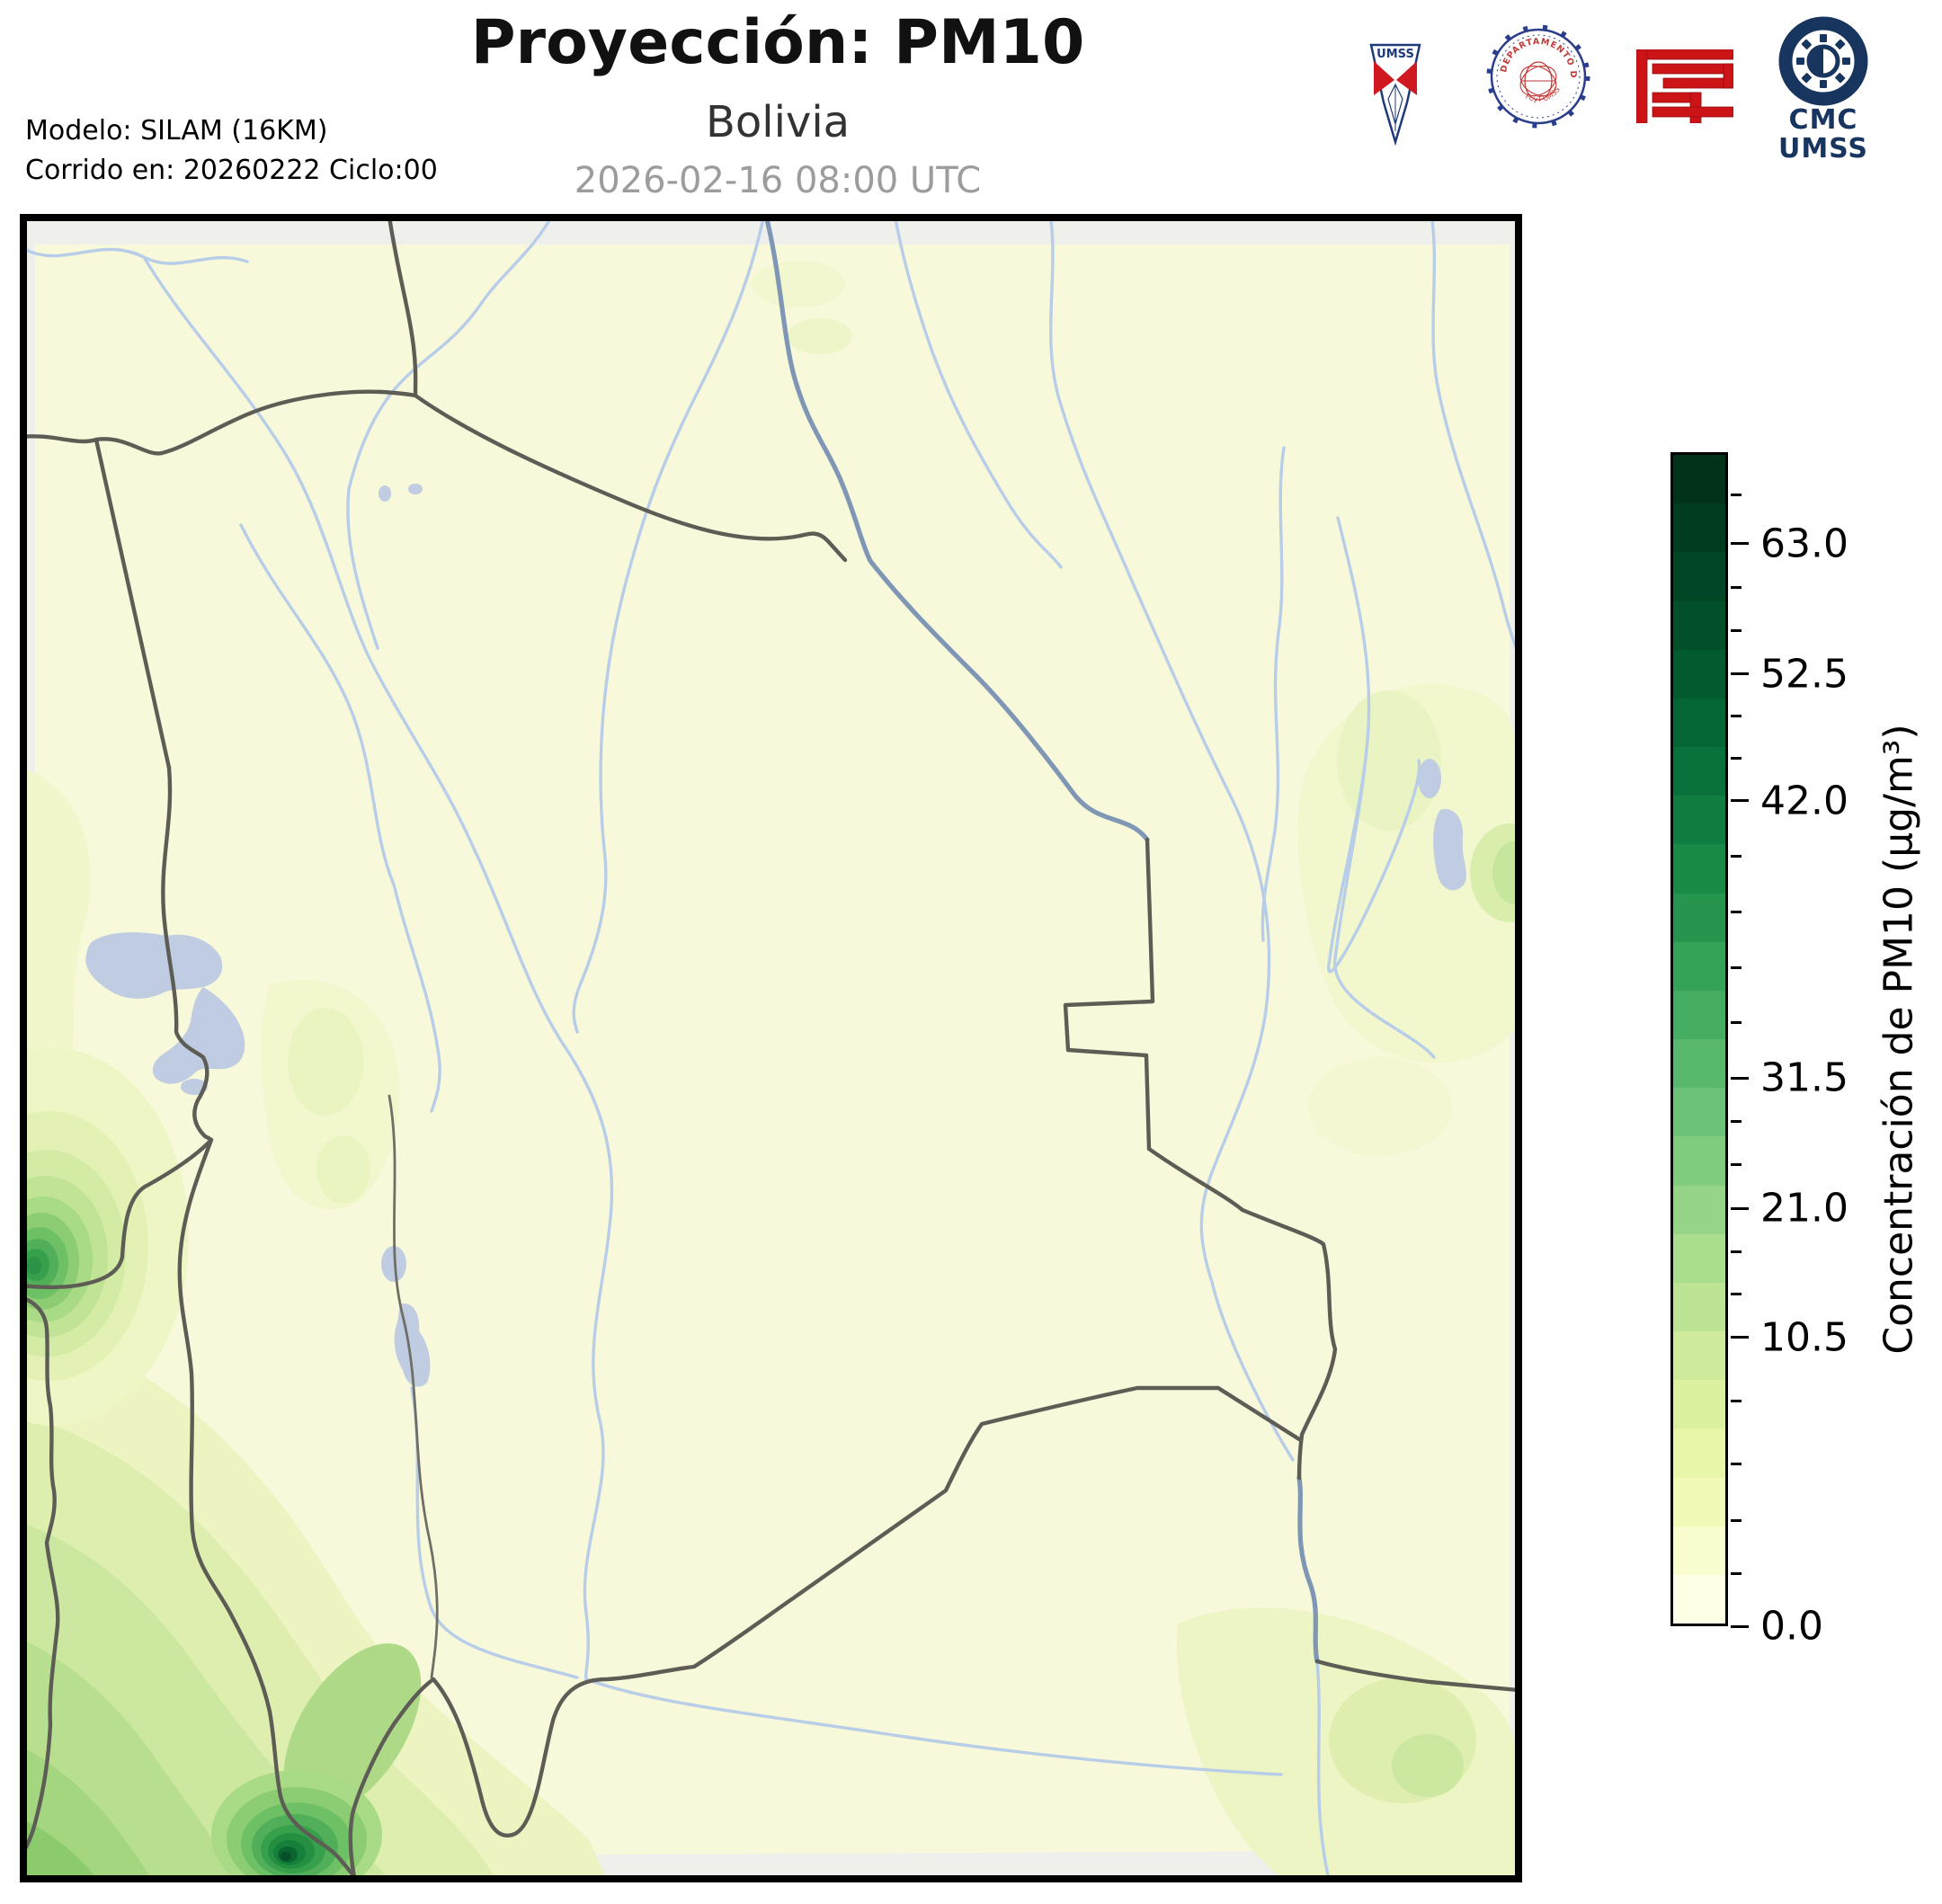  What do you see at coordinates (1395, 94) in the screenshot?
I see `umss-pennant-logo: UMSS` at bounding box center [1395, 94].